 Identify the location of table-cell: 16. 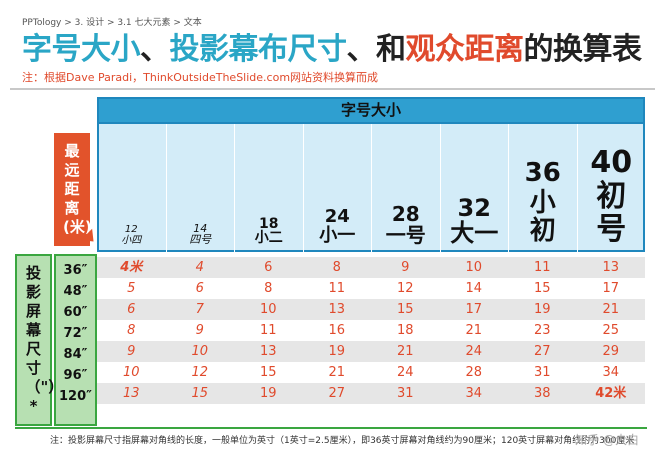
(337, 330).